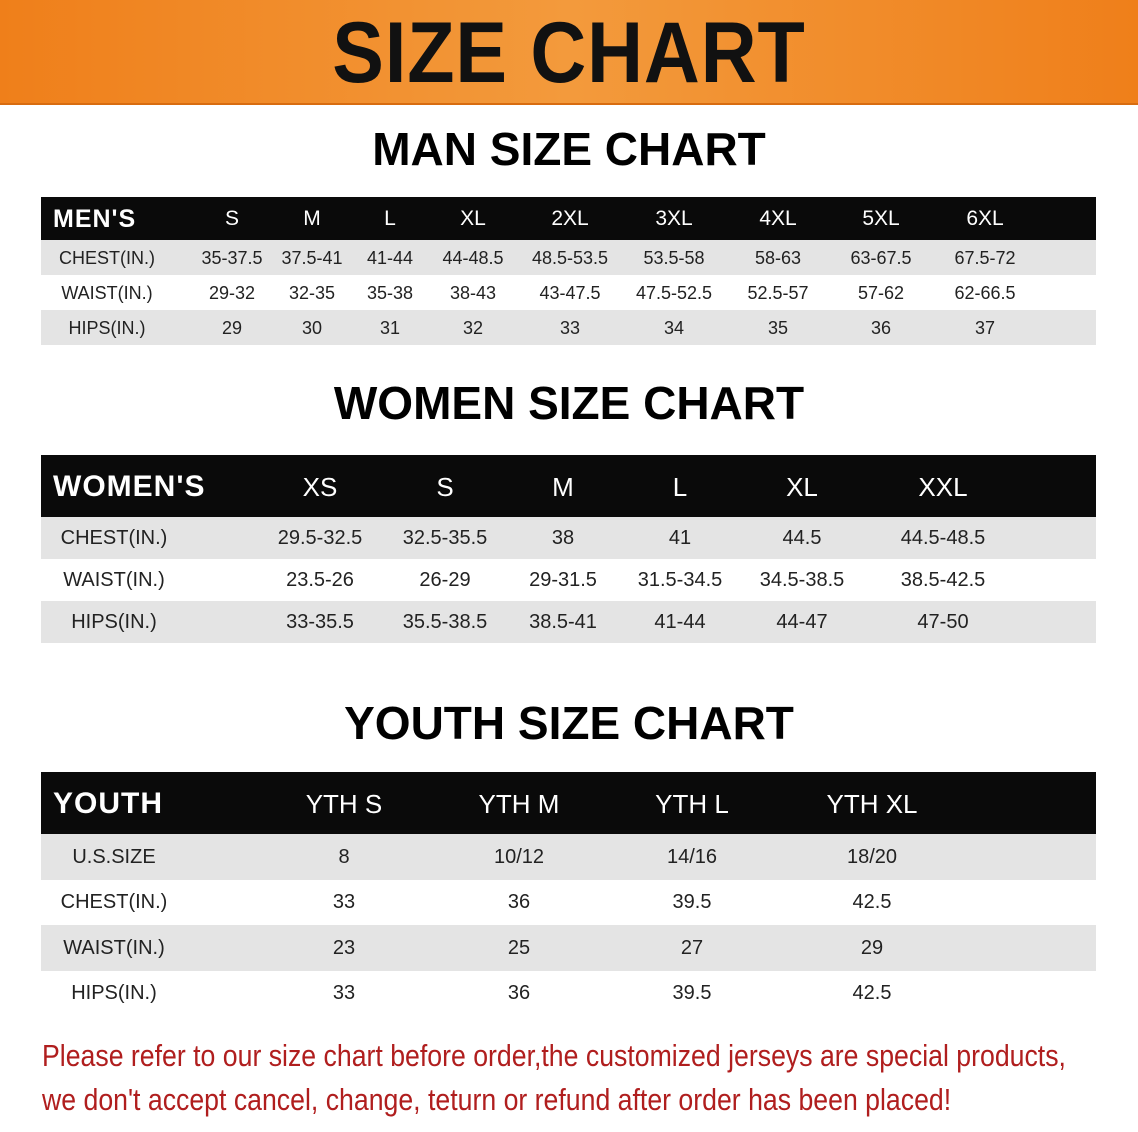  Describe the element at coordinates (569, 149) in the screenshot. I see `section-title: MAN SIZE CHART` at that location.